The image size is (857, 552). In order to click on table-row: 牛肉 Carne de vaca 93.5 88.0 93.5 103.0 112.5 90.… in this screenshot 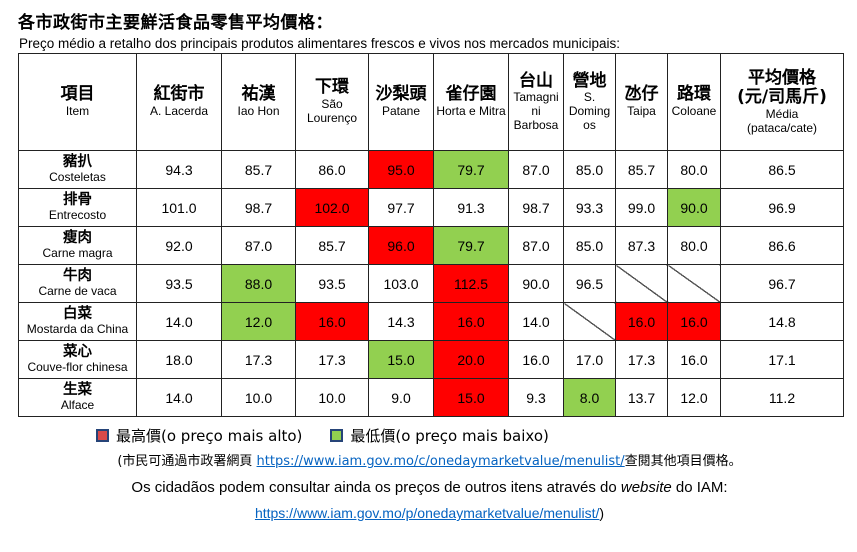, I will do `click(431, 283)`.